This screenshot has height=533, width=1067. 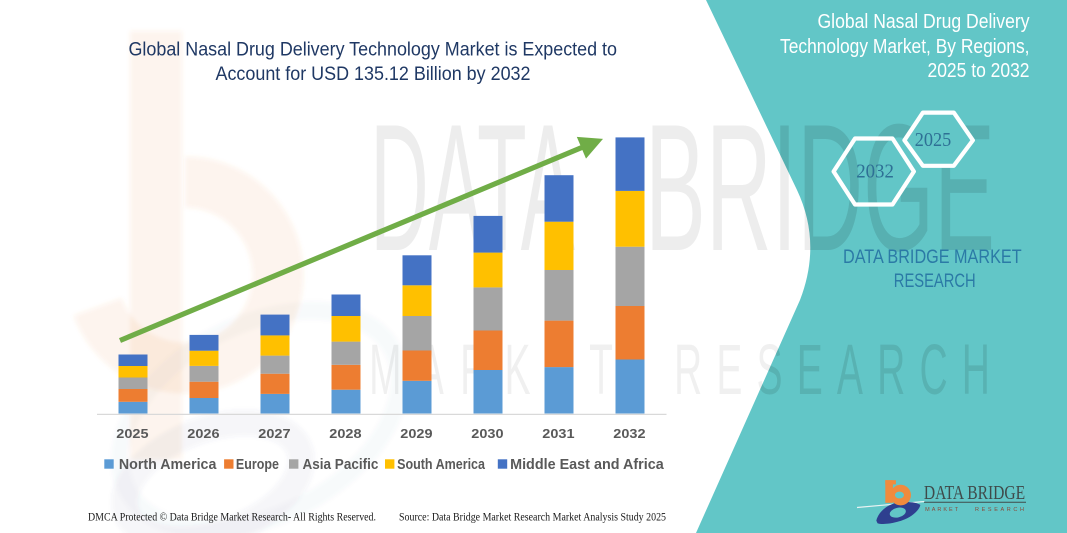 I want to click on svg-text: Europe, so click(x=257, y=464).